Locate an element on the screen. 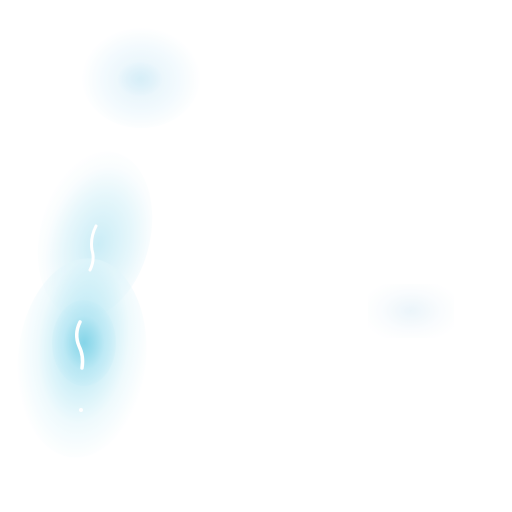  faint-smudge-right is located at coordinates (411, 311).